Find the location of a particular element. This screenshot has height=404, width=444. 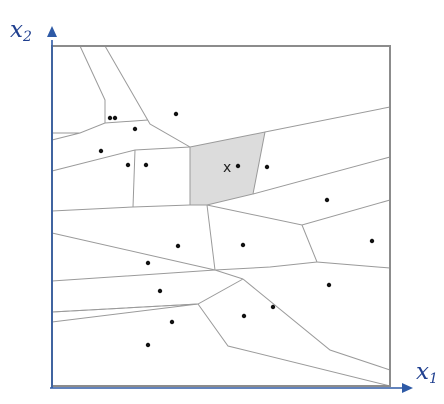

x-axis-label: x1 is located at coordinates (427, 373).